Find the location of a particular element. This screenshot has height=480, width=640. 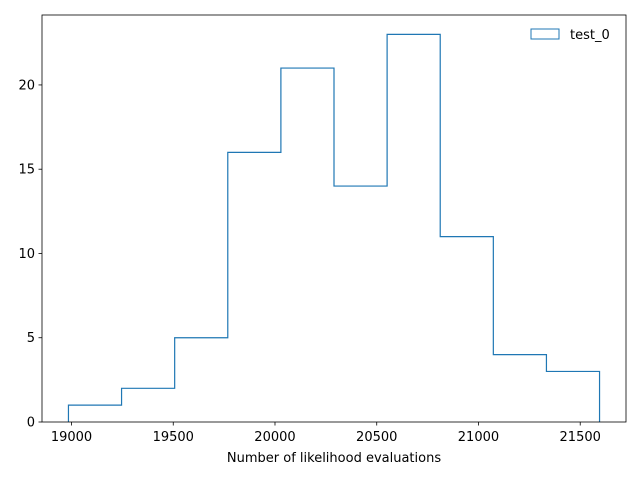

y-tick-label: 0 is located at coordinates (31, 423).